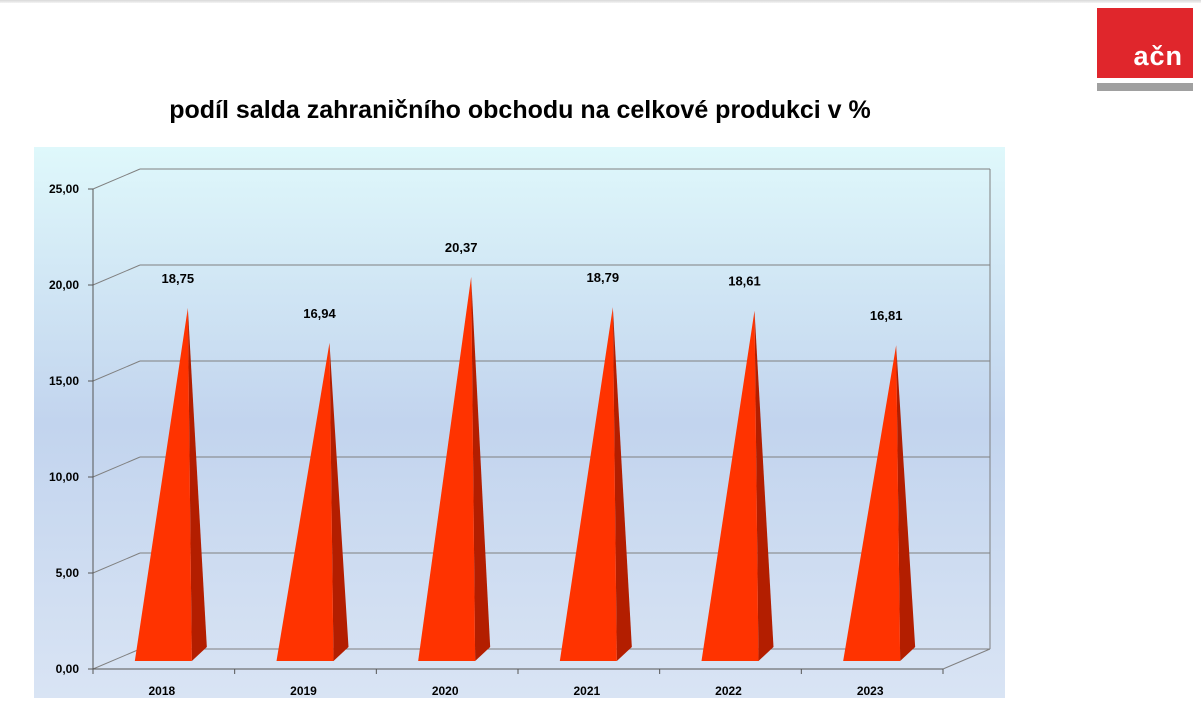 This screenshot has width=1201, height=708. I want to click on y-tick-label: 20,00, so click(64, 285).